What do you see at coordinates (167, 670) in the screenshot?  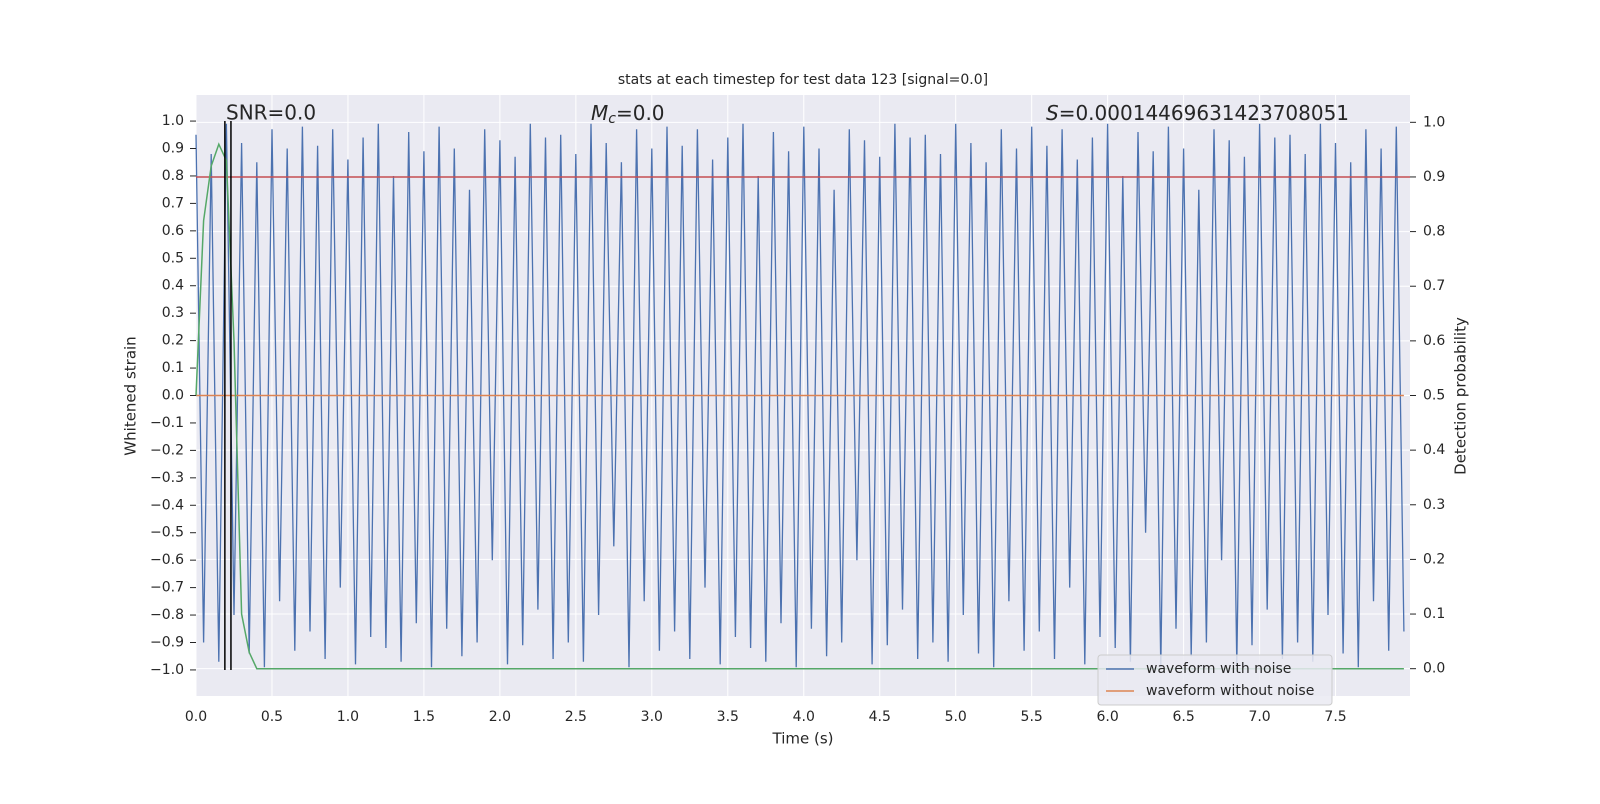 I see `y-tick-label: −1.0` at bounding box center [167, 670].